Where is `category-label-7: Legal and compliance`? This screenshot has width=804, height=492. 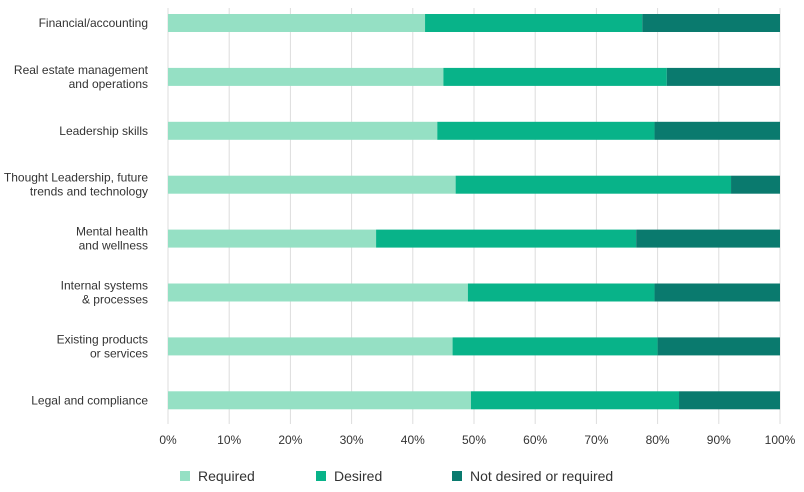
category-label-7: Legal and compliance is located at coordinates (89, 400).